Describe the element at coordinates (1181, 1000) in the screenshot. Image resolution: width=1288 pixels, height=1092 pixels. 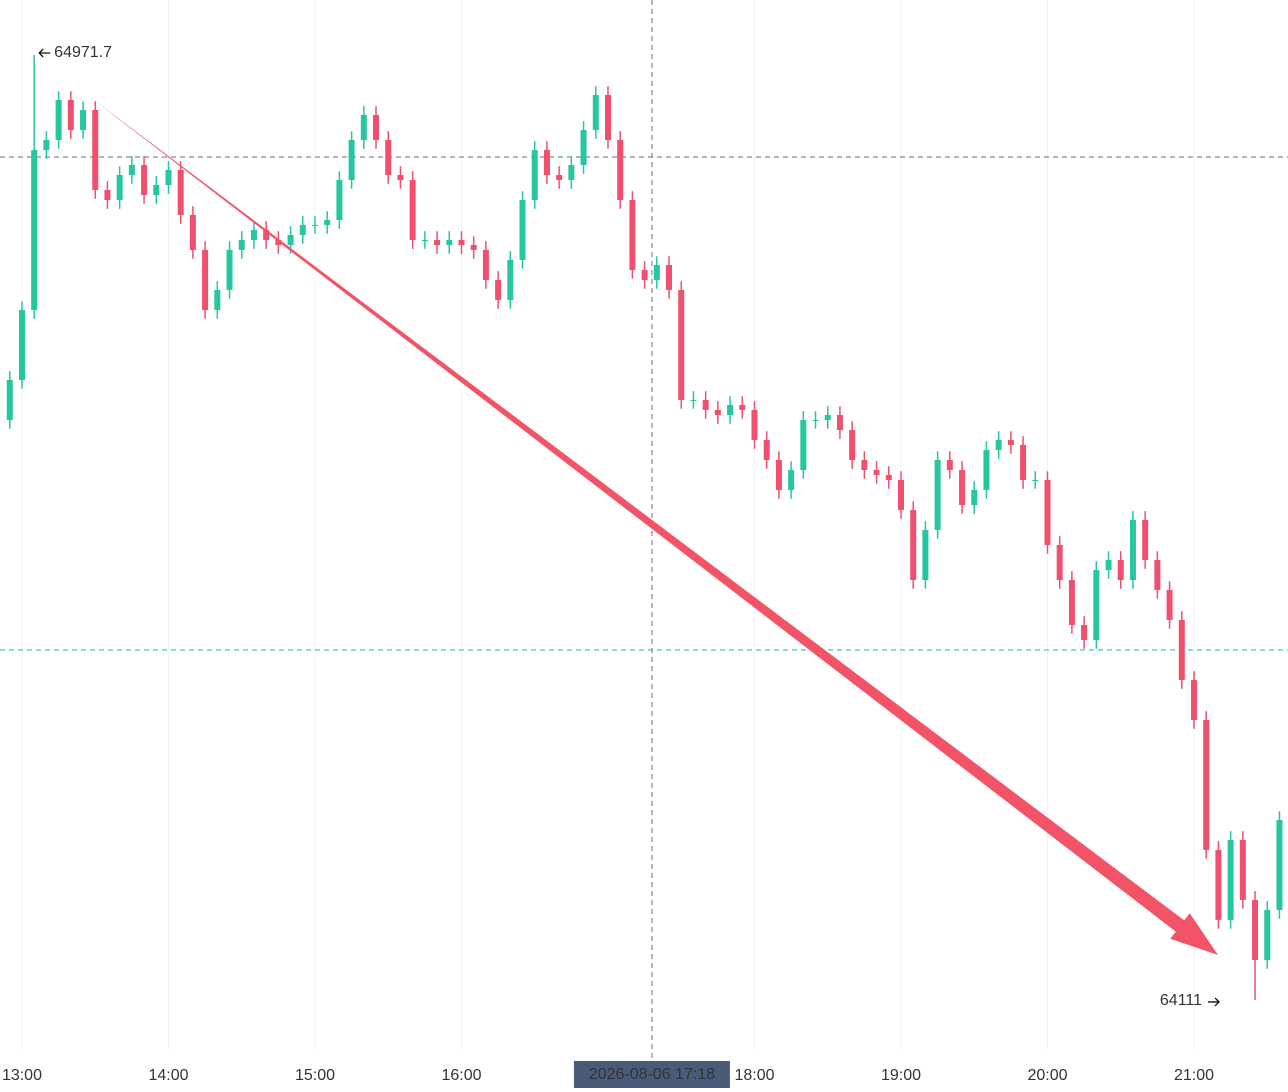
I see `low-label: 64111` at that location.